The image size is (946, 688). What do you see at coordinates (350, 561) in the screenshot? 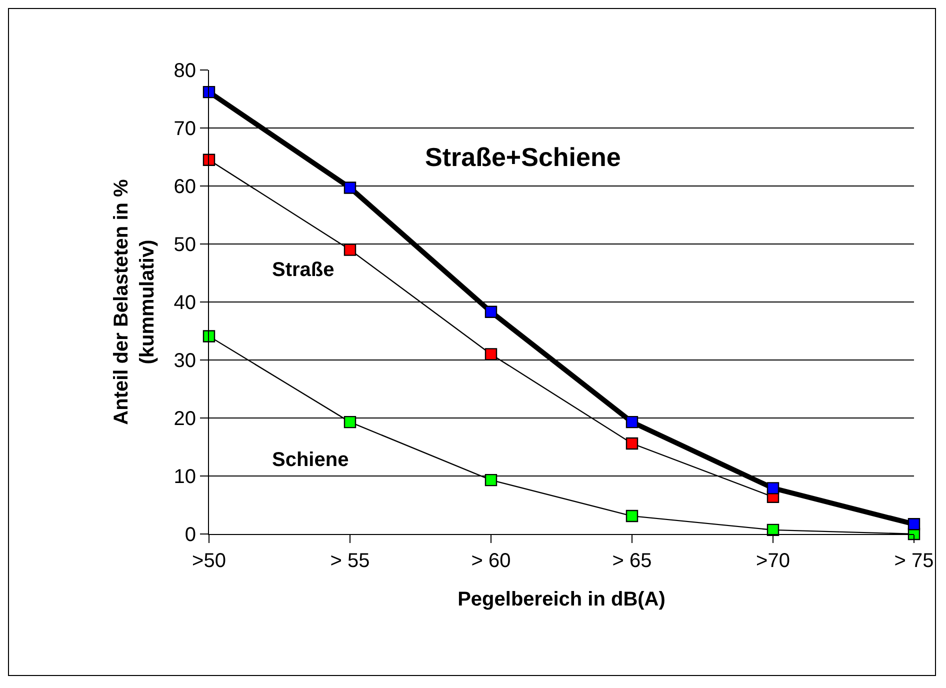
I see `x-tick-label: > 55` at bounding box center [350, 561].